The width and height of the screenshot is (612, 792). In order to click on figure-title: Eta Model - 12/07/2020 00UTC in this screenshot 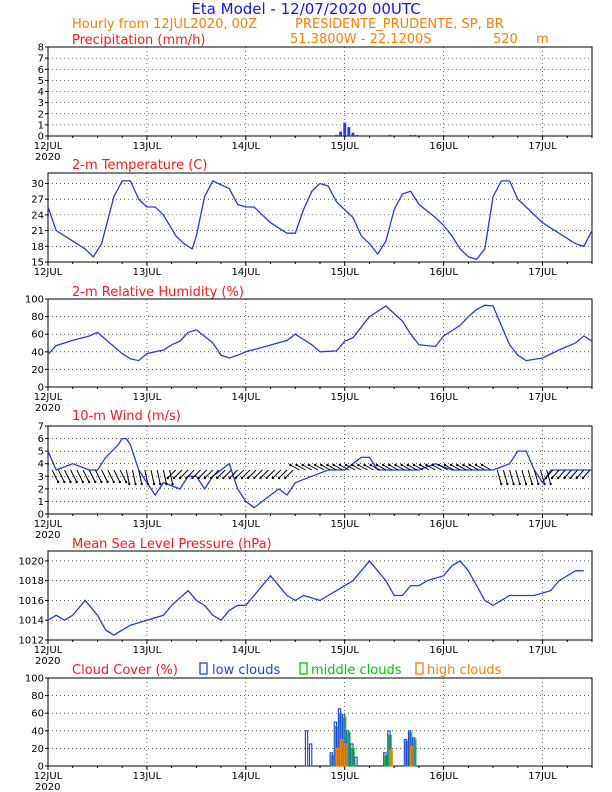, I will do `click(305, 9)`.